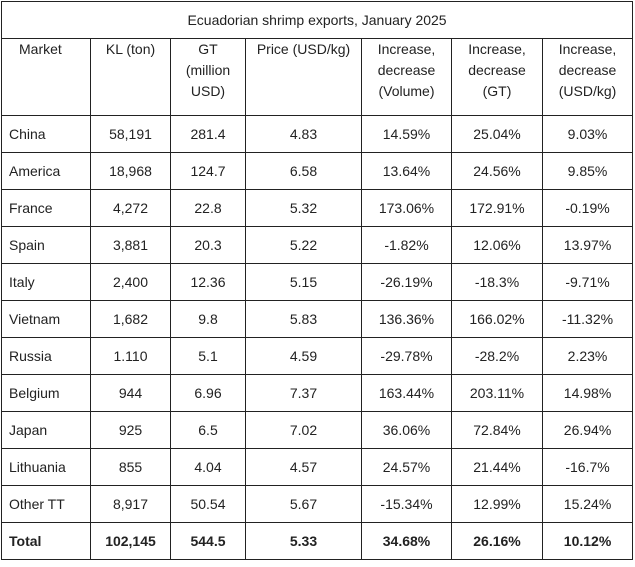 The width and height of the screenshot is (635, 567). What do you see at coordinates (497, 467) in the screenshot?
I see `value-change-cell: 21.44%` at bounding box center [497, 467].